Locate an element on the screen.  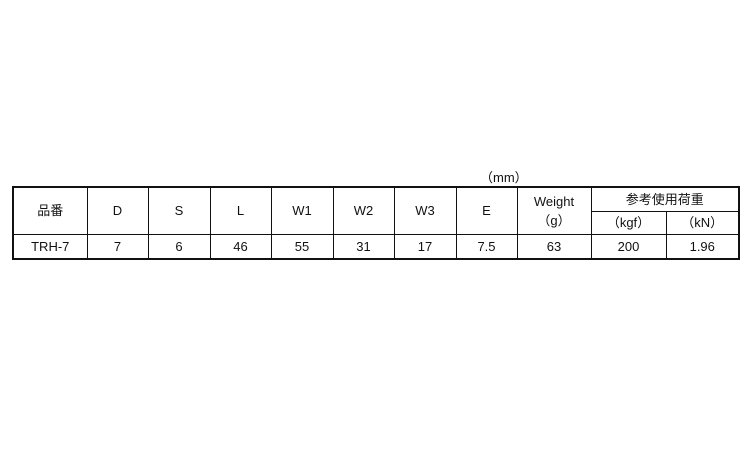
cell-l: 46 is located at coordinates (240, 246).